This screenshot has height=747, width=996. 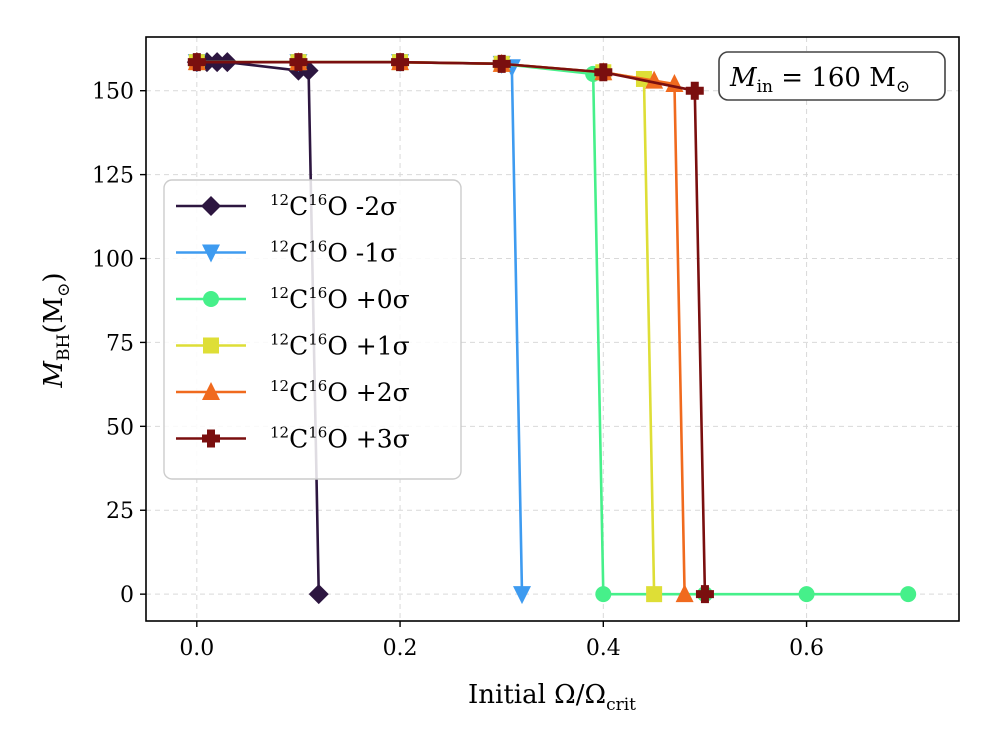 What do you see at coordinates (819, 80) in the screenshot?
I see `annotation-text: Min = 160 M⊙` at bounding box center [819, 80].